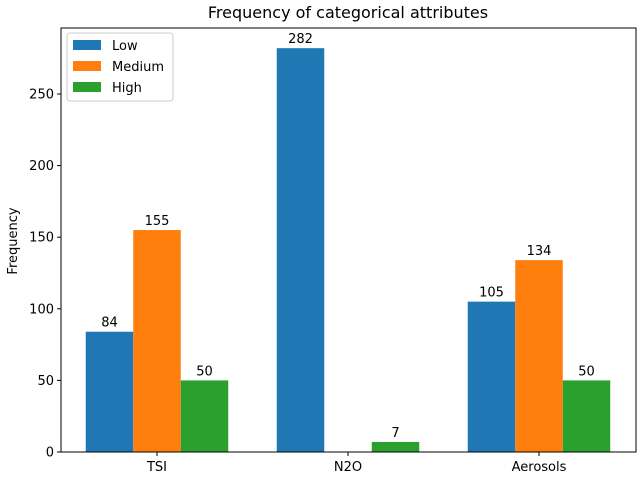  I want to click on legend-label-high: High, so click(127, 88).